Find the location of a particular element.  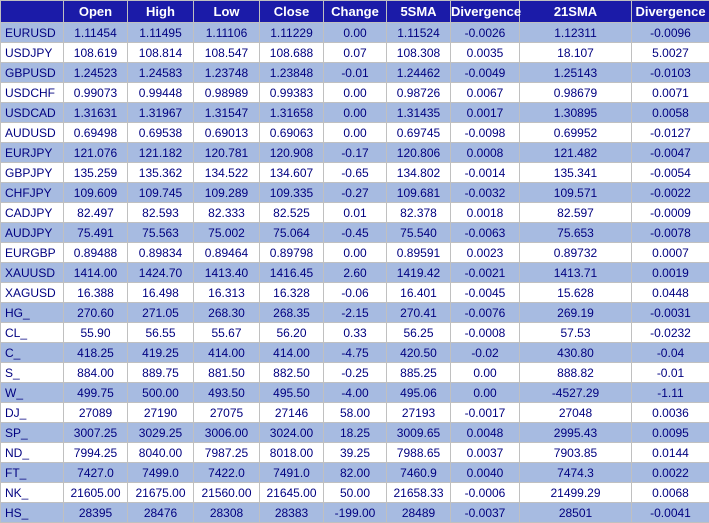

cell-sma5: 0.98726 is located at coordinates (419, 93).